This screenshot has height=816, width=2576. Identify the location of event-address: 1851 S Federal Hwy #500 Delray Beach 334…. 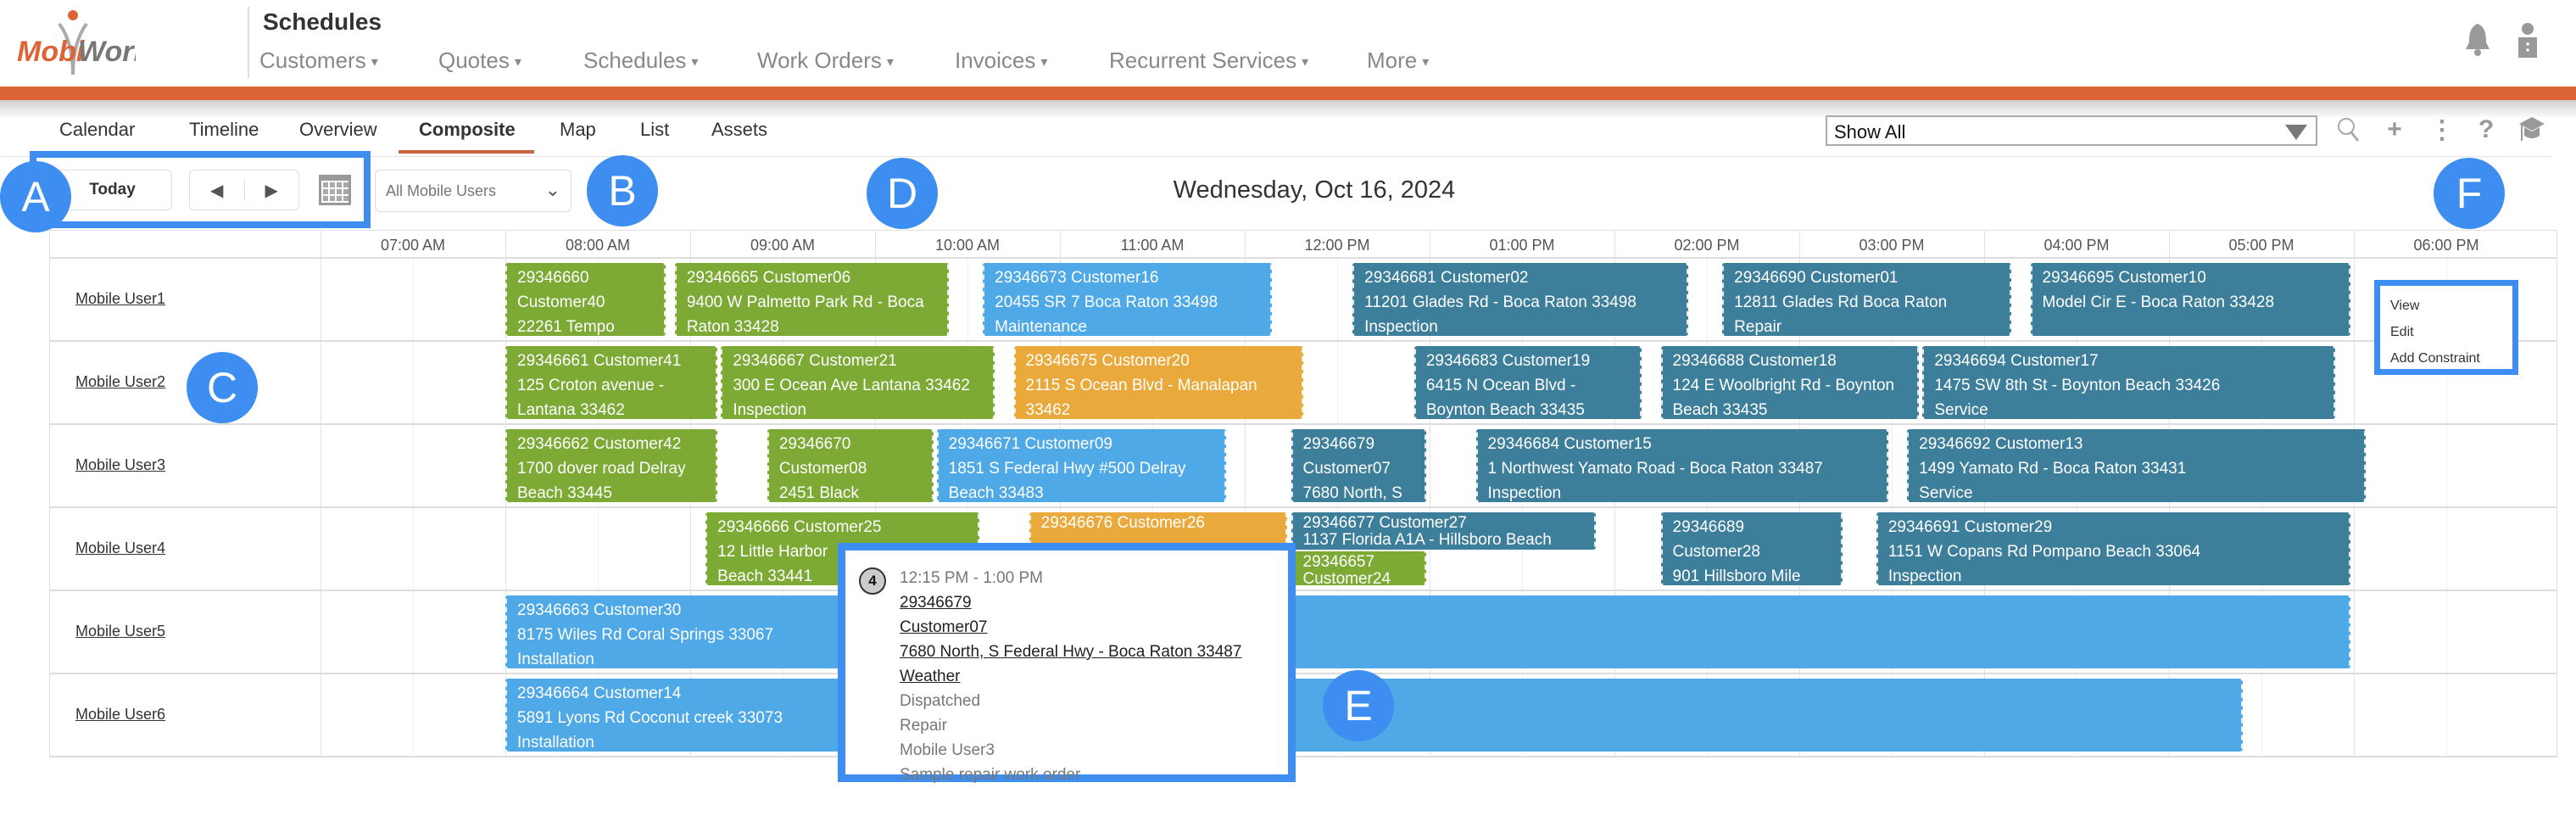
(1067, 481).